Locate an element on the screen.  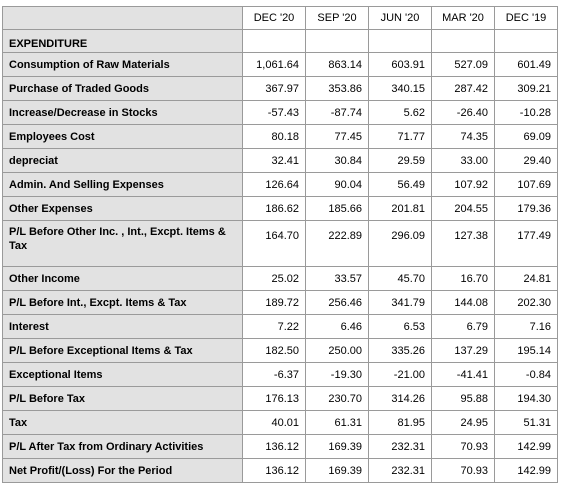
value-cell: 164.70 is located at coordinates (274, 243).